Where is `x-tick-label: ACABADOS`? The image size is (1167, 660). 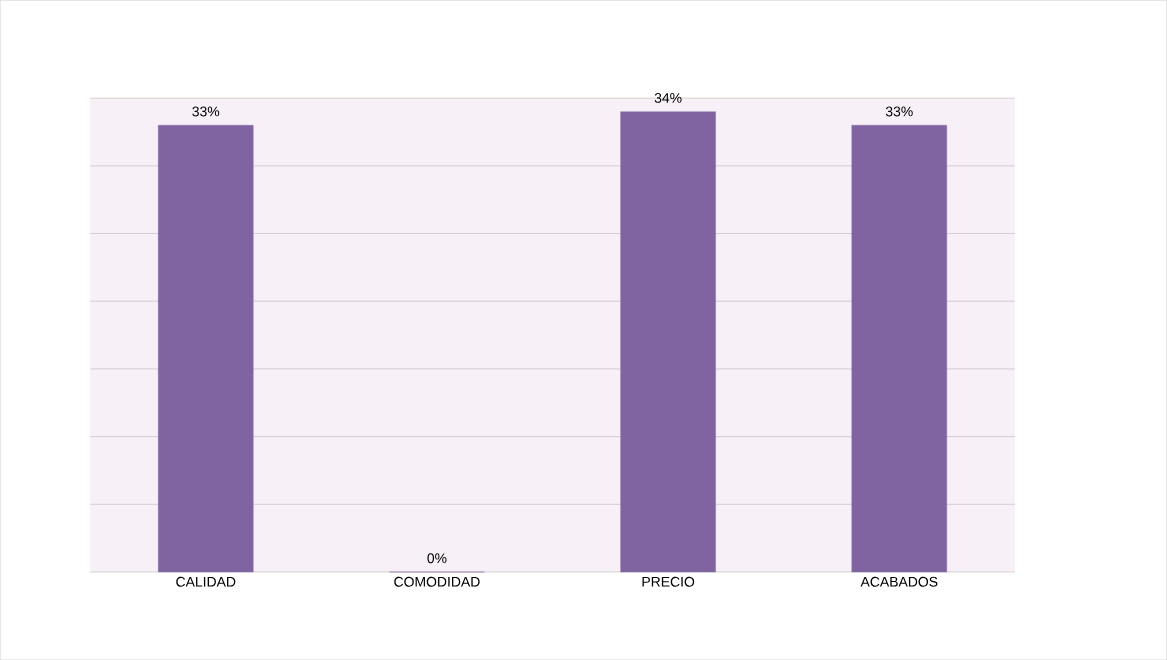 x-tick-label: ACABADOS is located at coordinates (899, 581).